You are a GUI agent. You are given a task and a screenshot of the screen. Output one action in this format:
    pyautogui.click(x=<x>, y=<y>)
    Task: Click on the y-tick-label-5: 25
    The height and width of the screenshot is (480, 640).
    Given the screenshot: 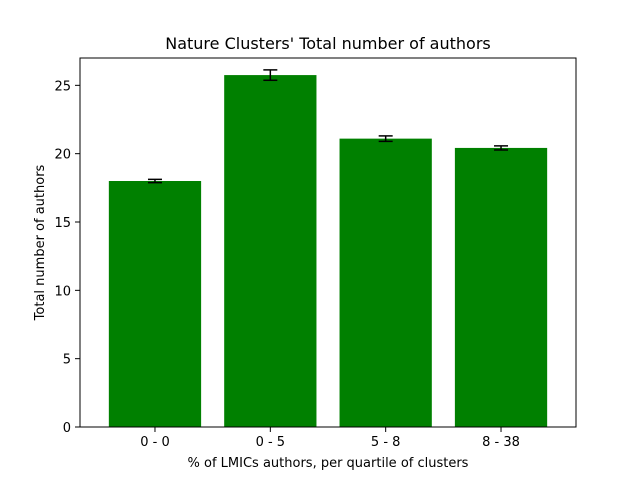 What is the action you would take?
    pyautogui.click(x=62, y=86)
    